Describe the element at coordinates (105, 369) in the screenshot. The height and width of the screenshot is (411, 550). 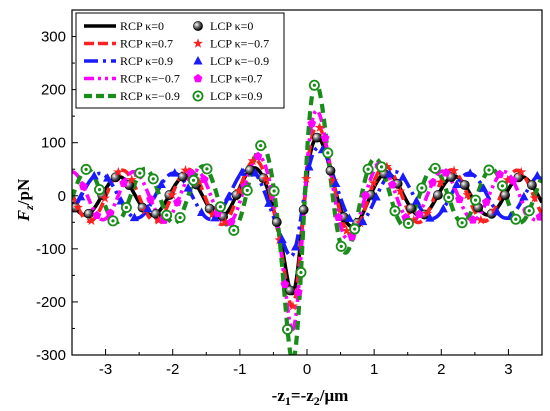
I see `x-tick-label: -3` at that location.